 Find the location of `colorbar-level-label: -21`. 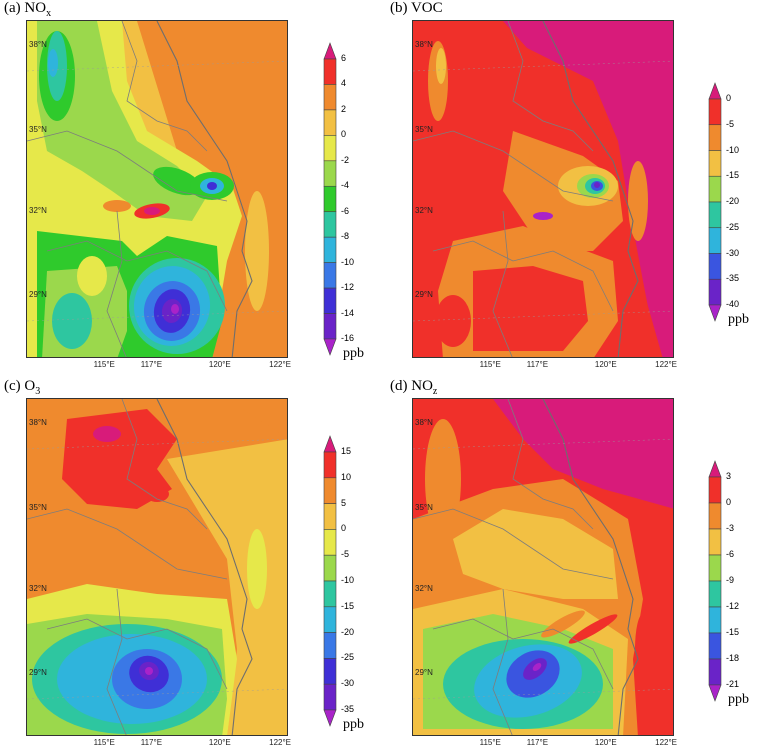

colorbar-level-label: -21 is located at coordinates (733, 684).